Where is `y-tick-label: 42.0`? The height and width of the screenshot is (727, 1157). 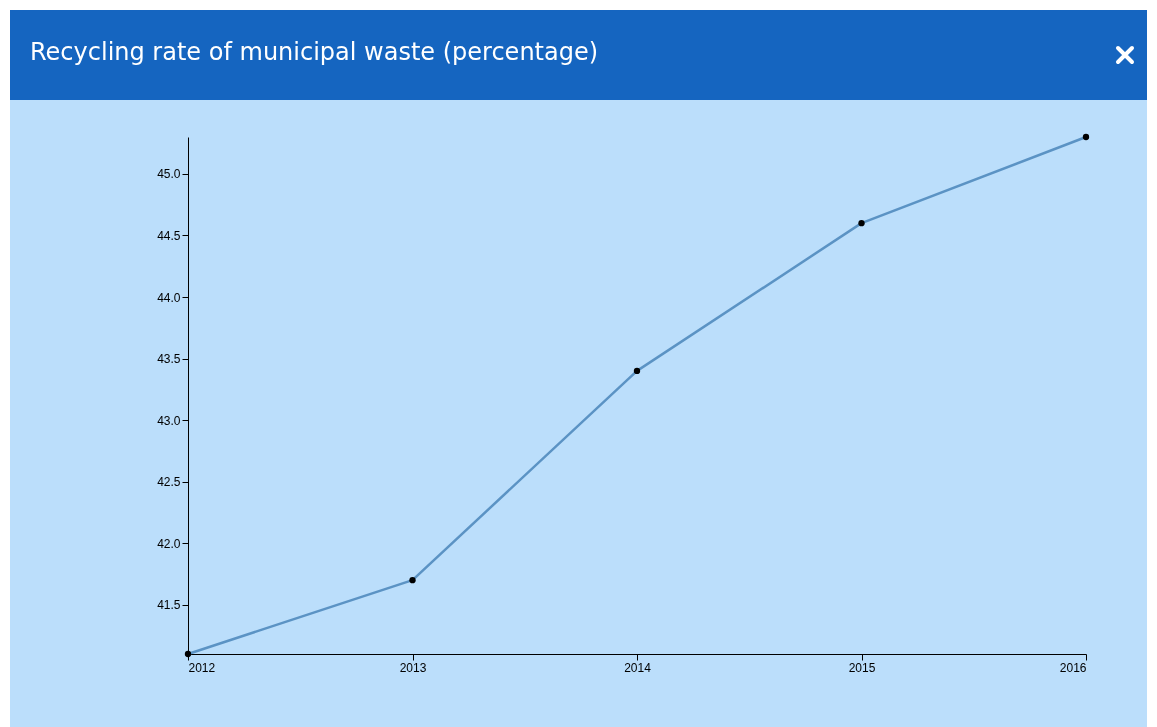 y-tick-label: 42.0 is located at coordinates (169, 543).